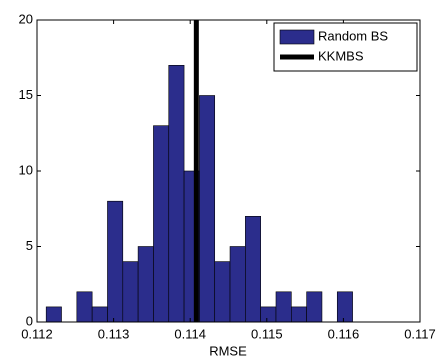  What do you see at coordinates (341, 55) in the screenshot?
I see `legend-label: KKMBS` at bounding box center [341, 55].